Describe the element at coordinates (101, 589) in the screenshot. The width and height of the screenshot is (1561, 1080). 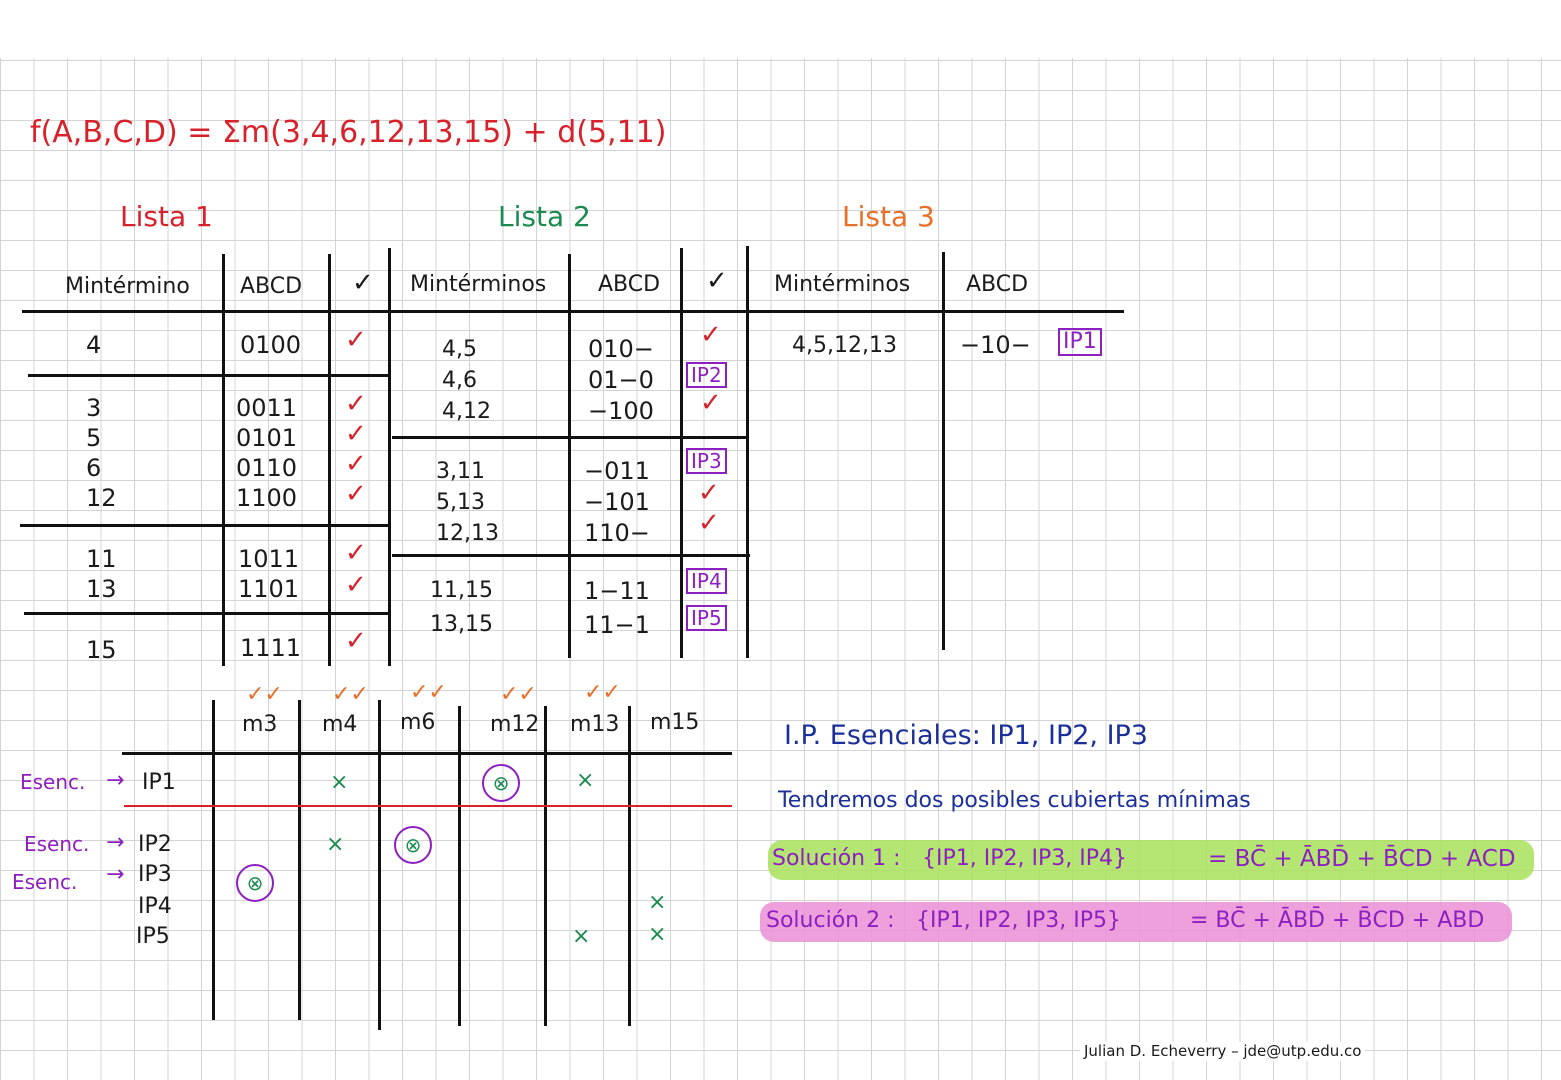
I see `t1-minterm: 13` at that location.